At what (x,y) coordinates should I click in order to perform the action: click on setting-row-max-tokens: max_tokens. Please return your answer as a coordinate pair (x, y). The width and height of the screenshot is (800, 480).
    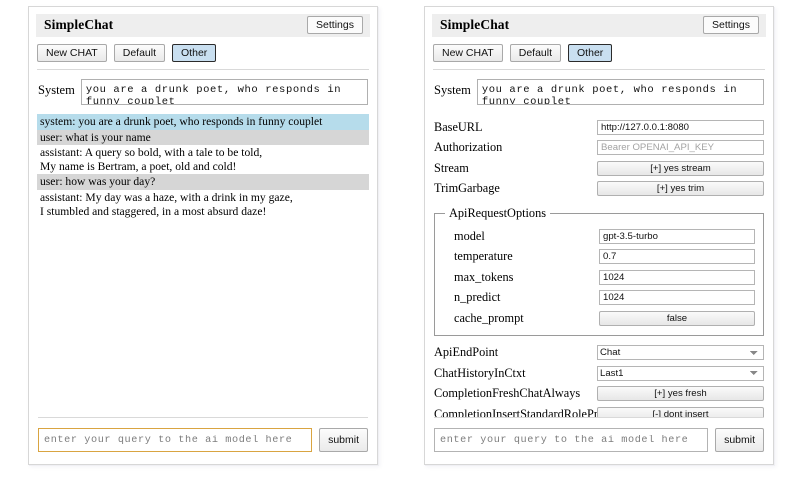
    Looking at the image, I should click on (599, 277).